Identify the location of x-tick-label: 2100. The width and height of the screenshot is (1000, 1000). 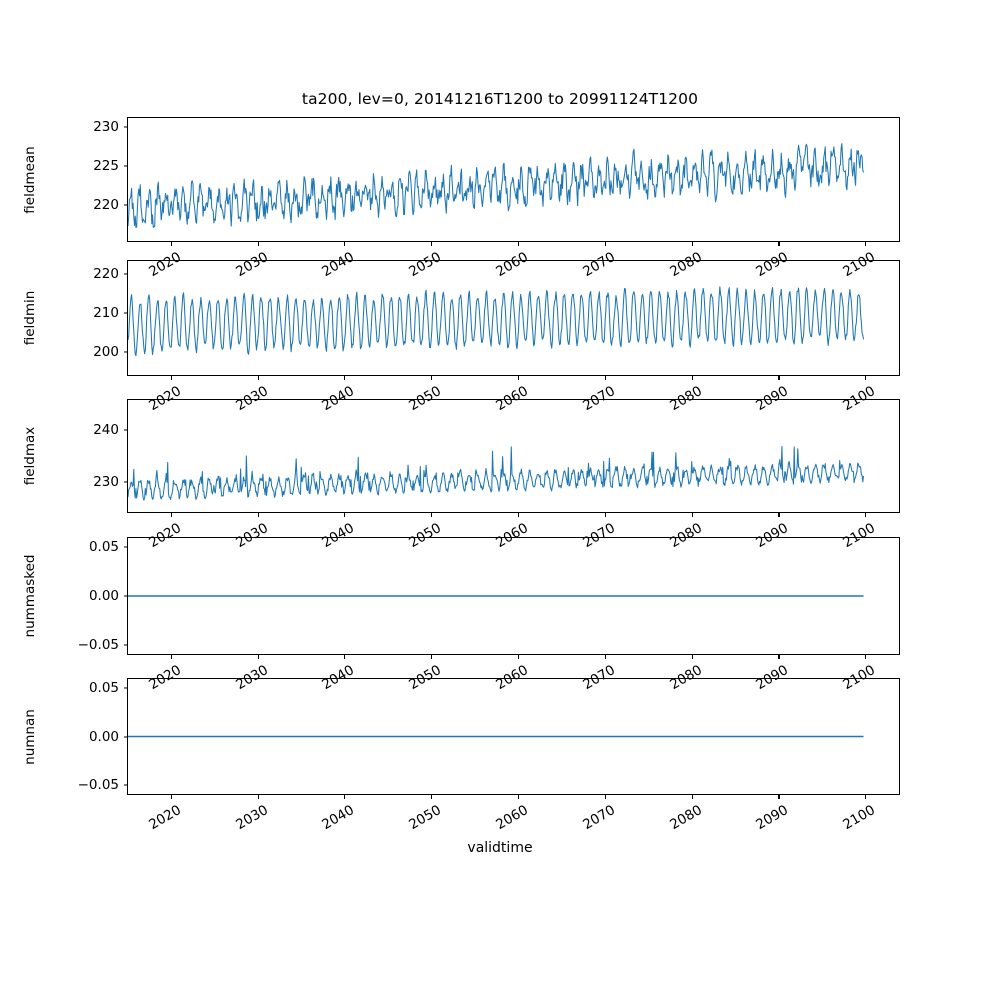
(859, 818).